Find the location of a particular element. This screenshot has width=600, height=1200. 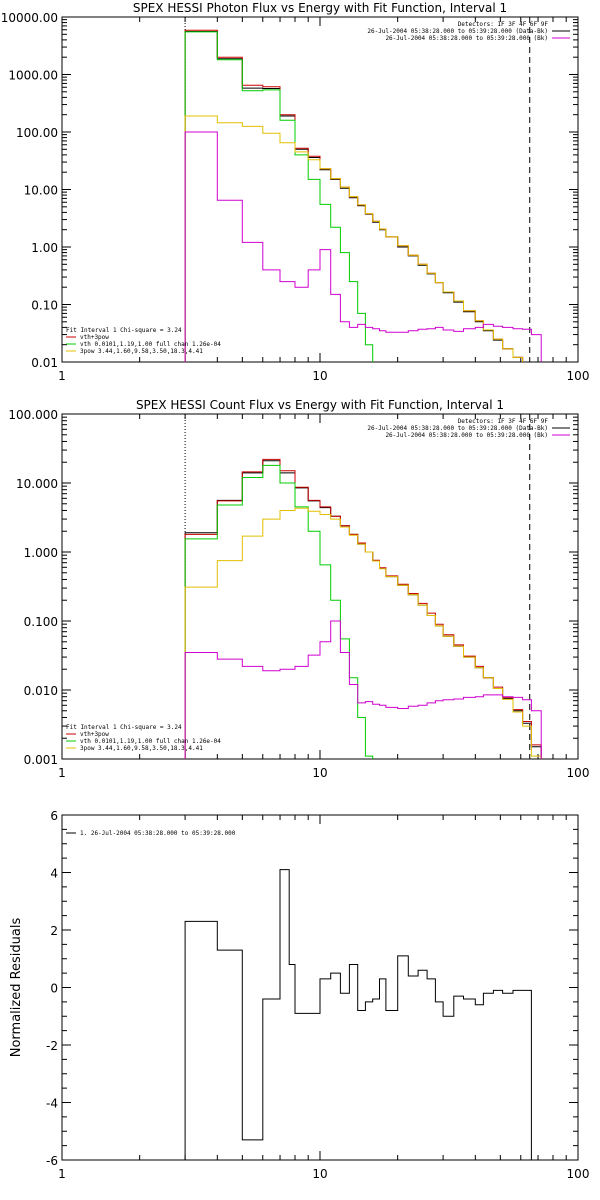

y-tick-label: 0.01 is located at coordinates (44, 363).